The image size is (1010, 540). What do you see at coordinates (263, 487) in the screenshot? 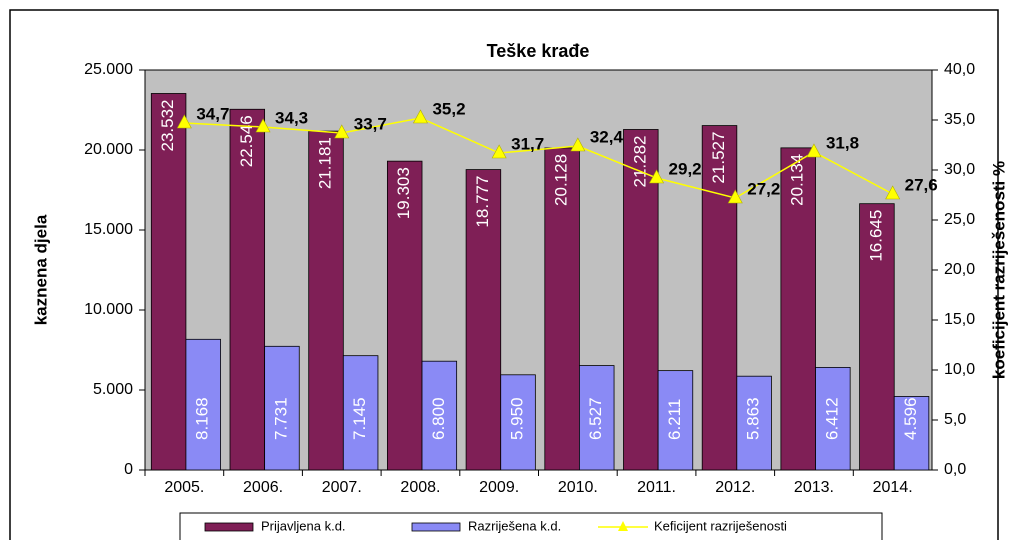
I see `x-tick-label: 2006.` at bounding box center [263, 487].